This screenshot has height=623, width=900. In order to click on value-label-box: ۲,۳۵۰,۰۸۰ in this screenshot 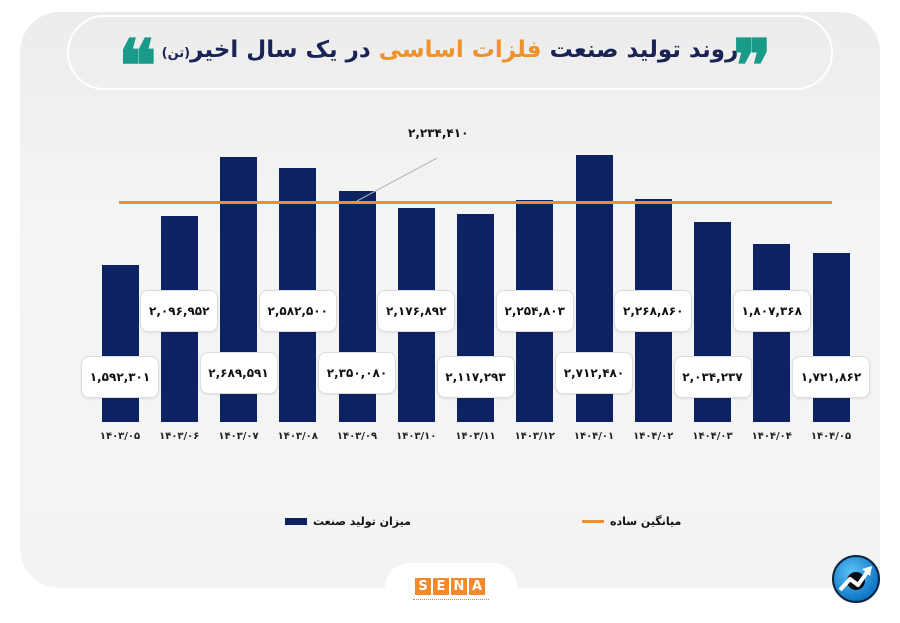, I will do `click(357, 373)`.